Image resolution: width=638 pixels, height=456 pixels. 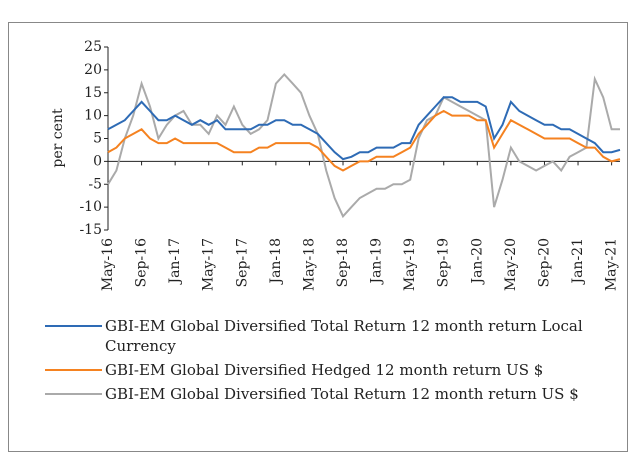 I want to click on x-tick-label: Jan-20, so click(x=477, y=262).